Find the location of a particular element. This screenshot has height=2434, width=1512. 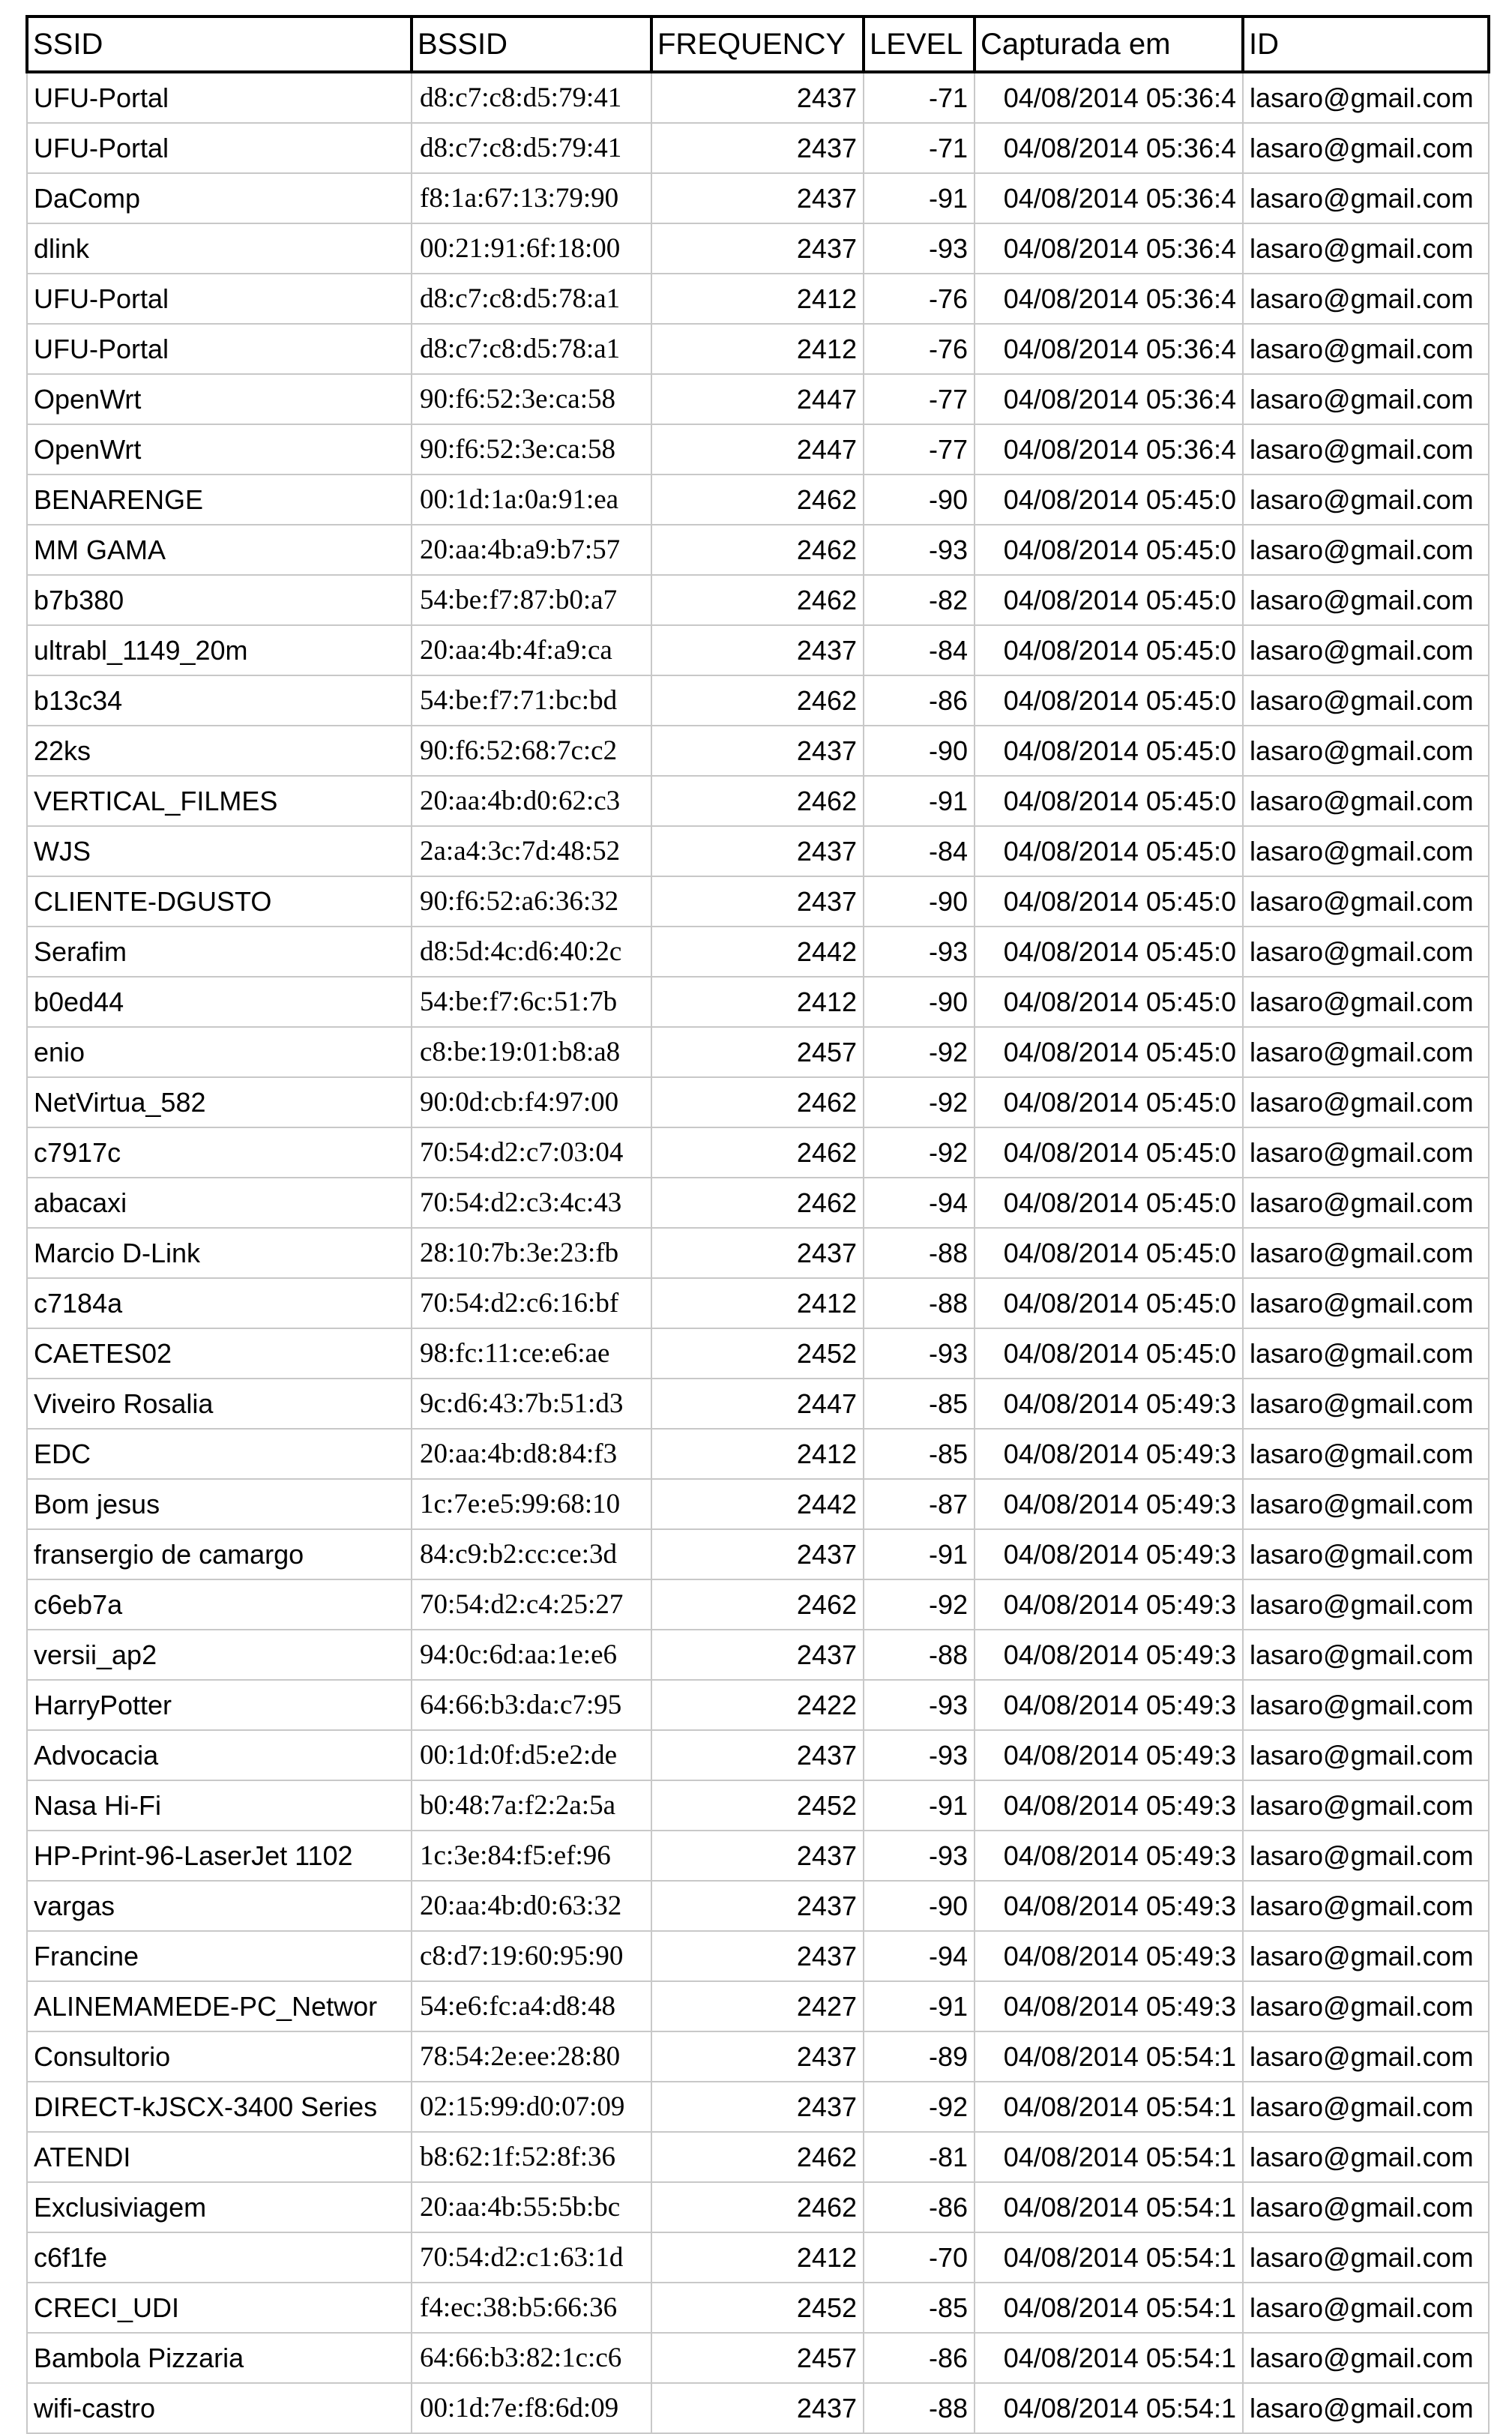

cell-ssid: Consultorio is located at coordinates (219, 2056).